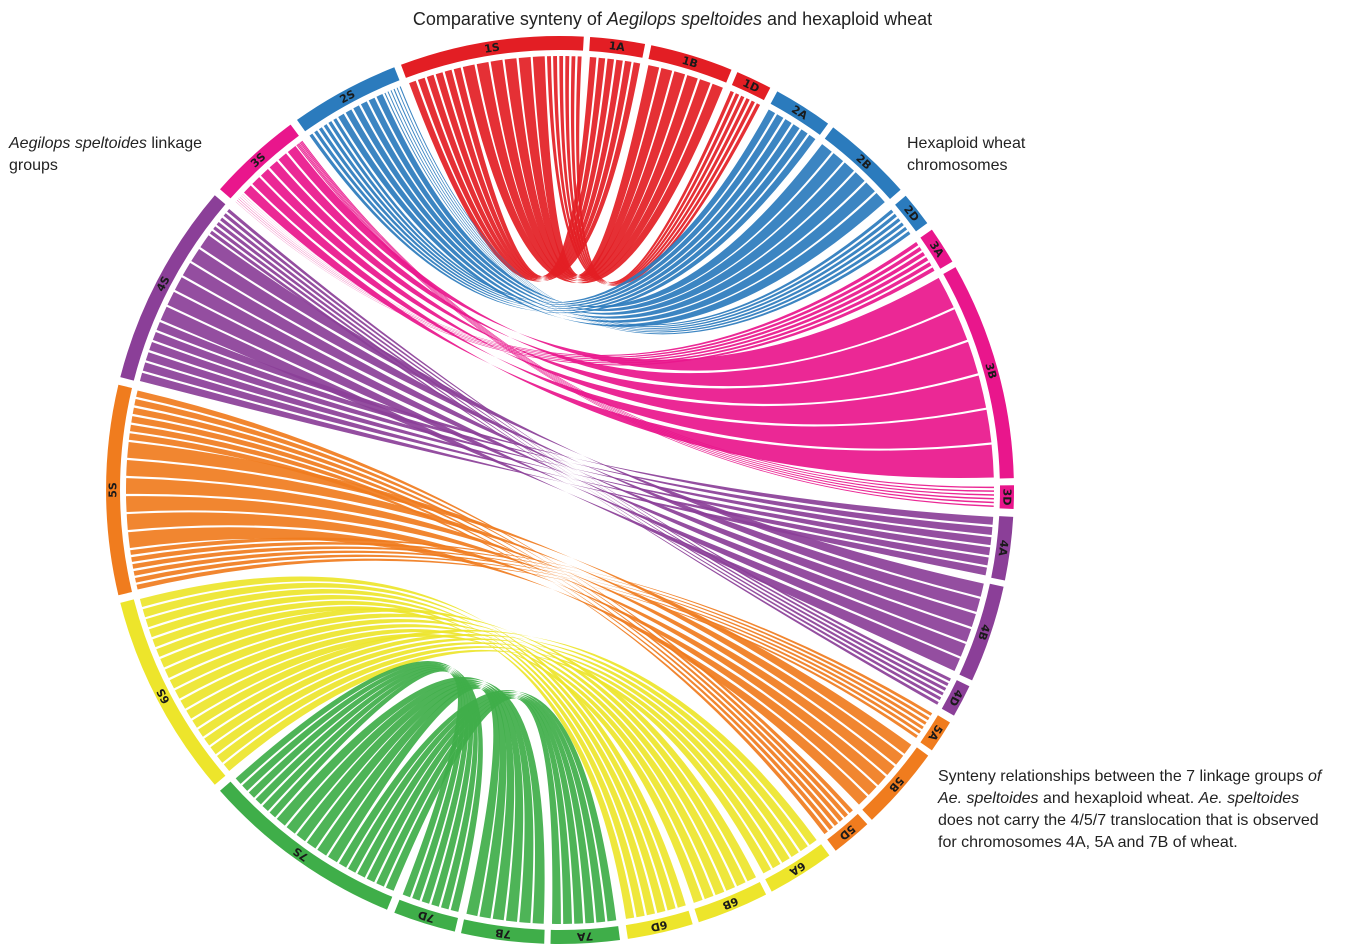 The height and width of the screenshot is (950, 1345). Describe the element at coordinates (113, 490) in the screenshot. I see `segment-label-5S: 5S` at that location.